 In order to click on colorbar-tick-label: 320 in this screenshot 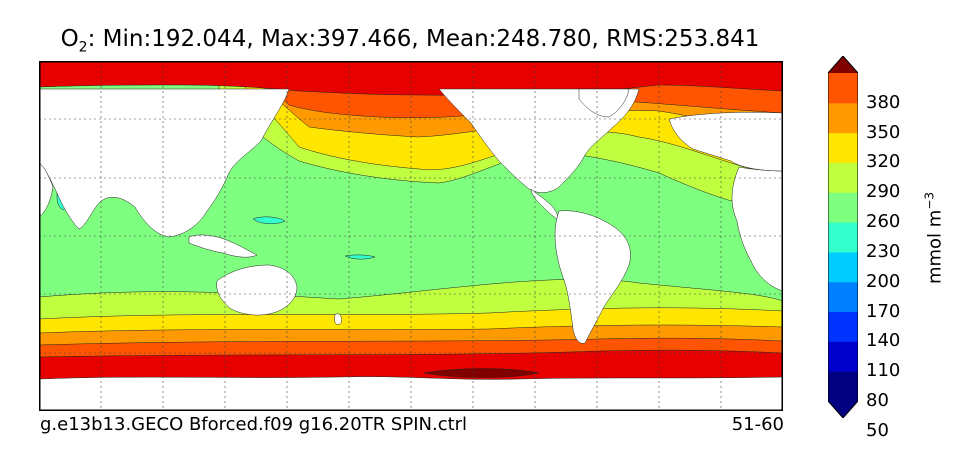, I will do `click(883, 162)`.